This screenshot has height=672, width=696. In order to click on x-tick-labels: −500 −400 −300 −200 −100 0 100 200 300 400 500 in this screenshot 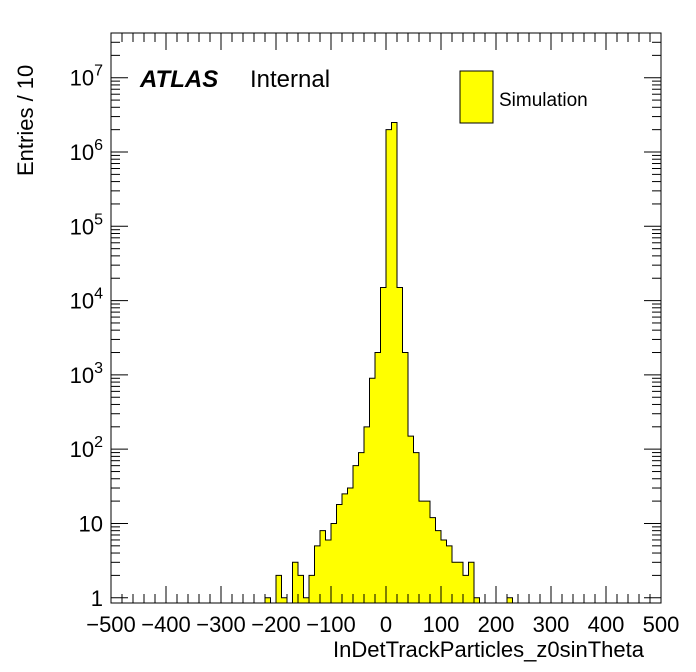, I will do `click(382, 624)`.